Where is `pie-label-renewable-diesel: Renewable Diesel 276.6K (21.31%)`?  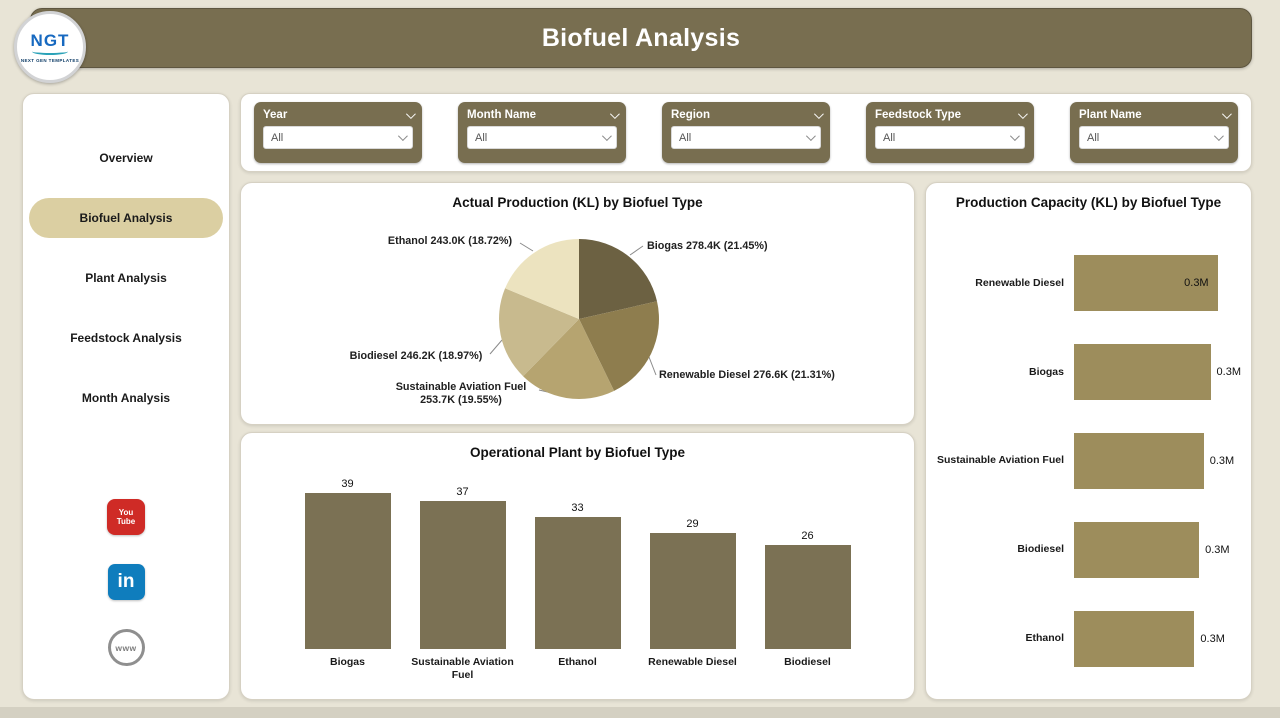
pie-label-renewable-diesel: Renewable Diesel 276.6K (21.31%) is located at coordinates (747, 375).